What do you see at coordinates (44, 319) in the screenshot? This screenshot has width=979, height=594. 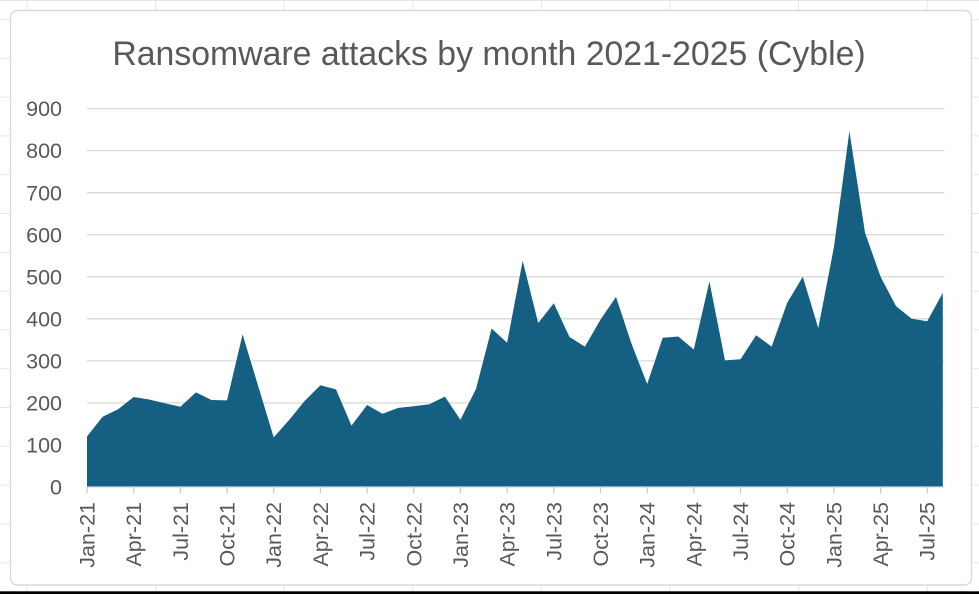 I see `svg-text: 400` at bounding box center [44, 319].